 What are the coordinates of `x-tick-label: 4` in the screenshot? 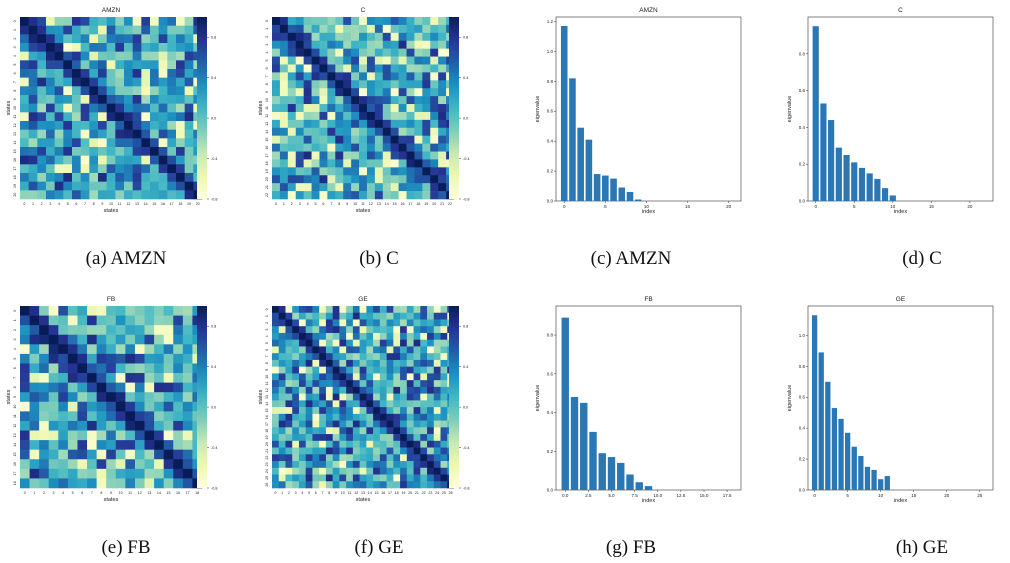 It's located at (302, 493).